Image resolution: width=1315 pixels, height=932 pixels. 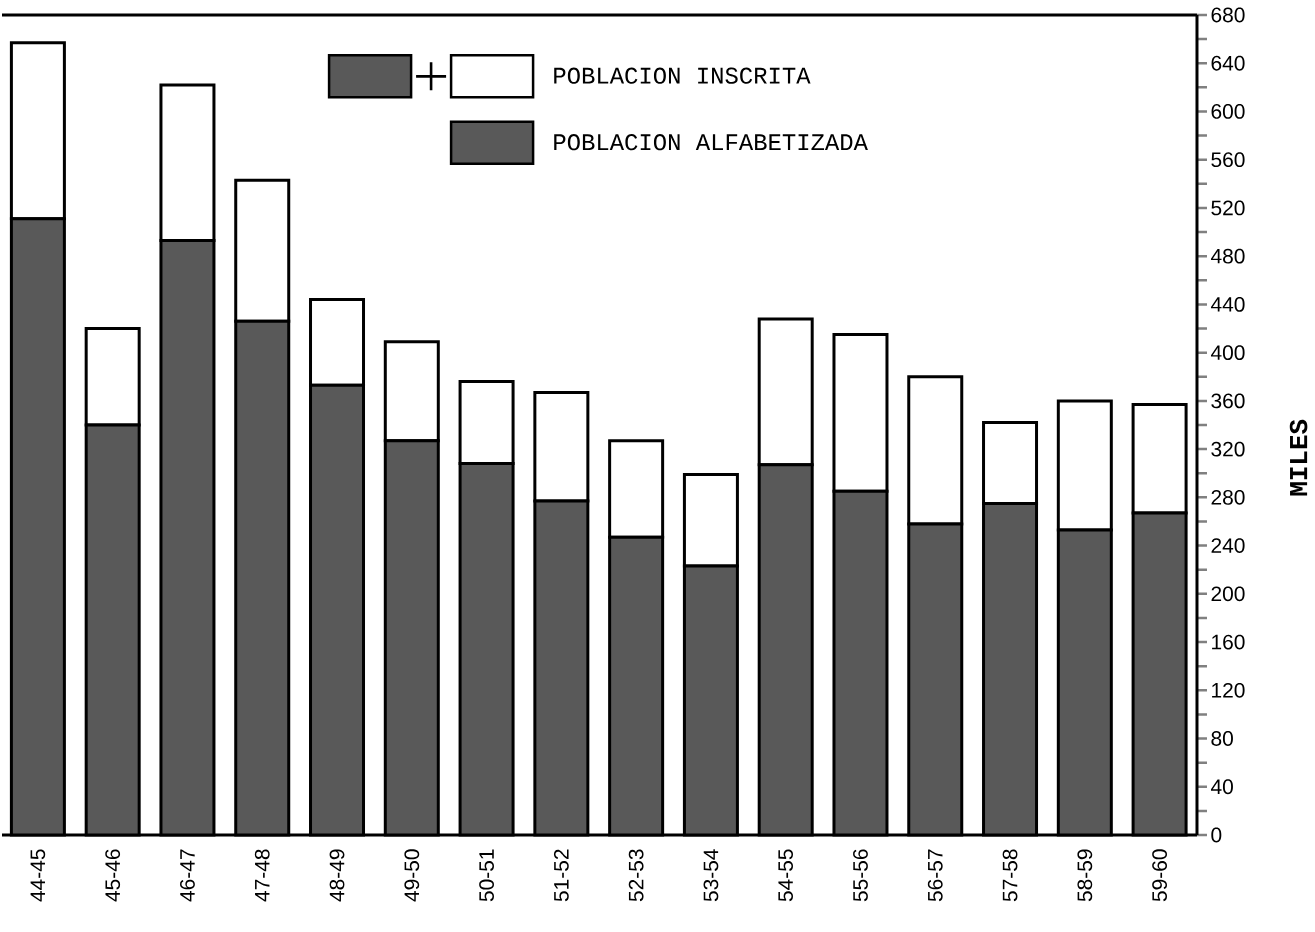 I want to click on y-tick-label: 240, so click(x=1228, y=545).